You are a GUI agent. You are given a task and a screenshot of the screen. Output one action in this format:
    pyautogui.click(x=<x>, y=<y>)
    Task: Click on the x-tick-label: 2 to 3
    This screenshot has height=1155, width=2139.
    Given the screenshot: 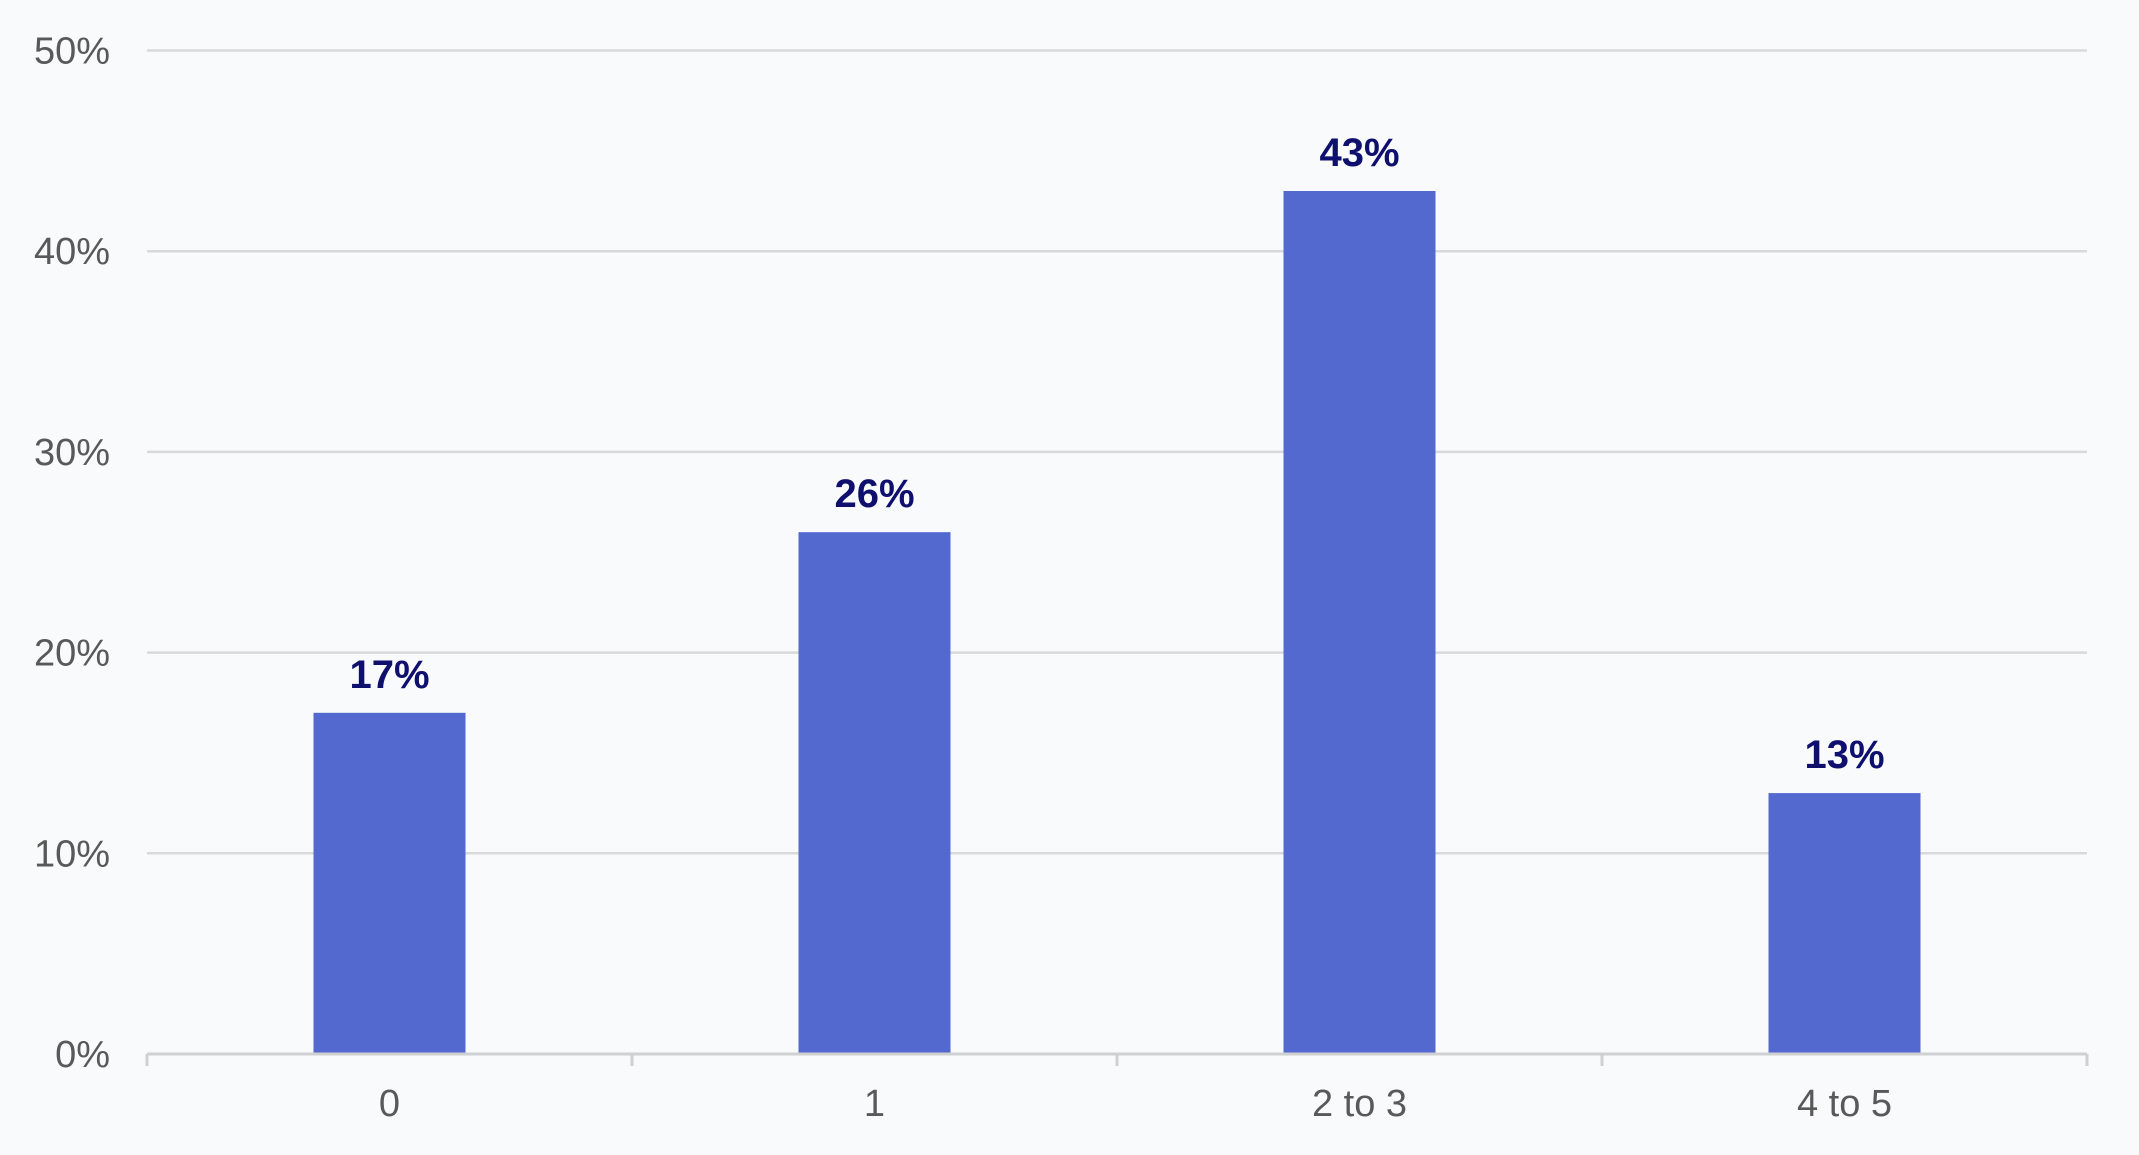 What is the action you would take?
    pyautogui.click(x=1359, y=1104)
    